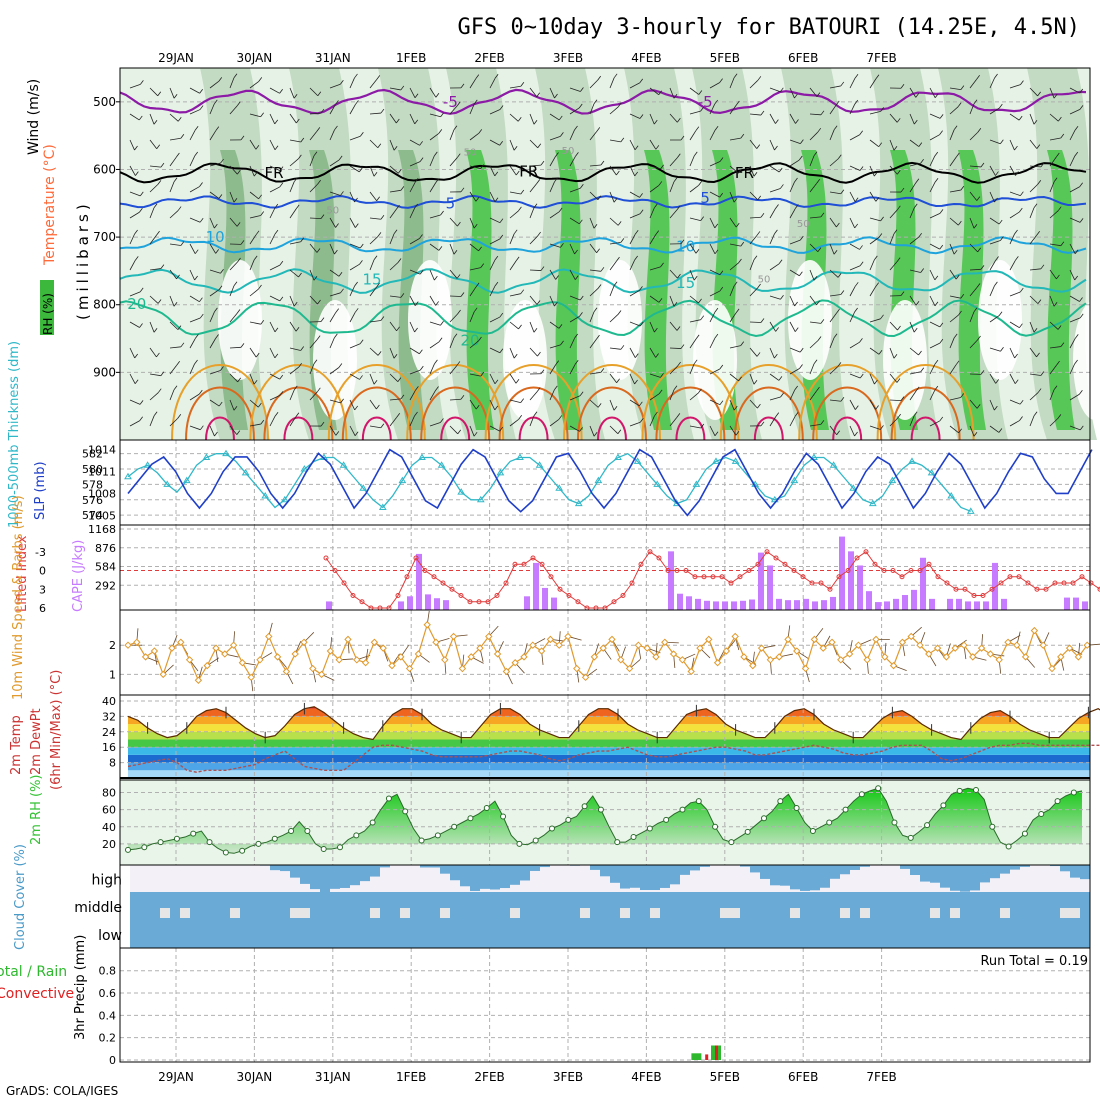 This screenshot has height=1100, width=1100. What do you see at coordinates (83, 260) in the screenshot?
I see `y-axis-label: (millibars)` at bounding box center [83, 260].